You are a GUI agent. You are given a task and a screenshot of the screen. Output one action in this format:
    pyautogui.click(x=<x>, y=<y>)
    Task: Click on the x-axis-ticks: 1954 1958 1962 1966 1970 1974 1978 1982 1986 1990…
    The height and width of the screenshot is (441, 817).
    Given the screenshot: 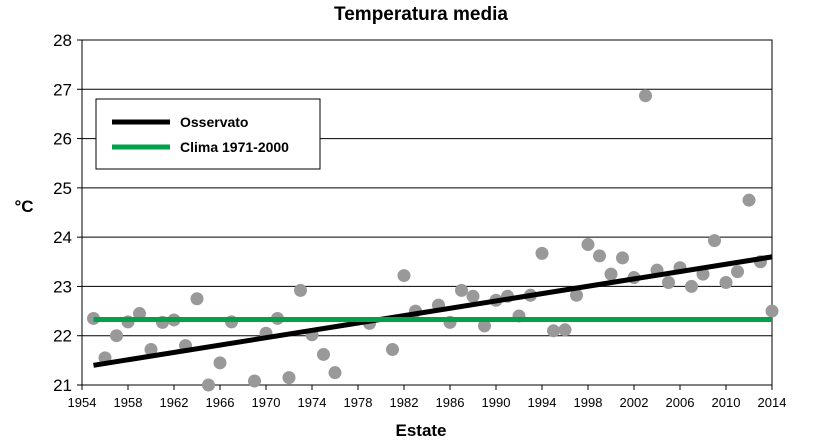 What is the action you would take?
    pyautogui.click(x=427, y=397)
    